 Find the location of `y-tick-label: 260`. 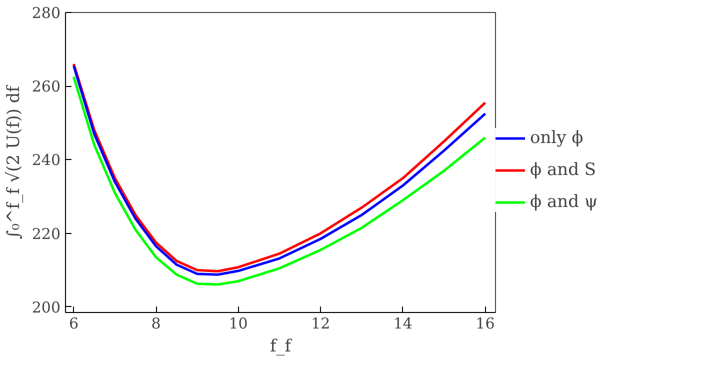

y-tick-label: 260 is located at coordinates (46, 87).